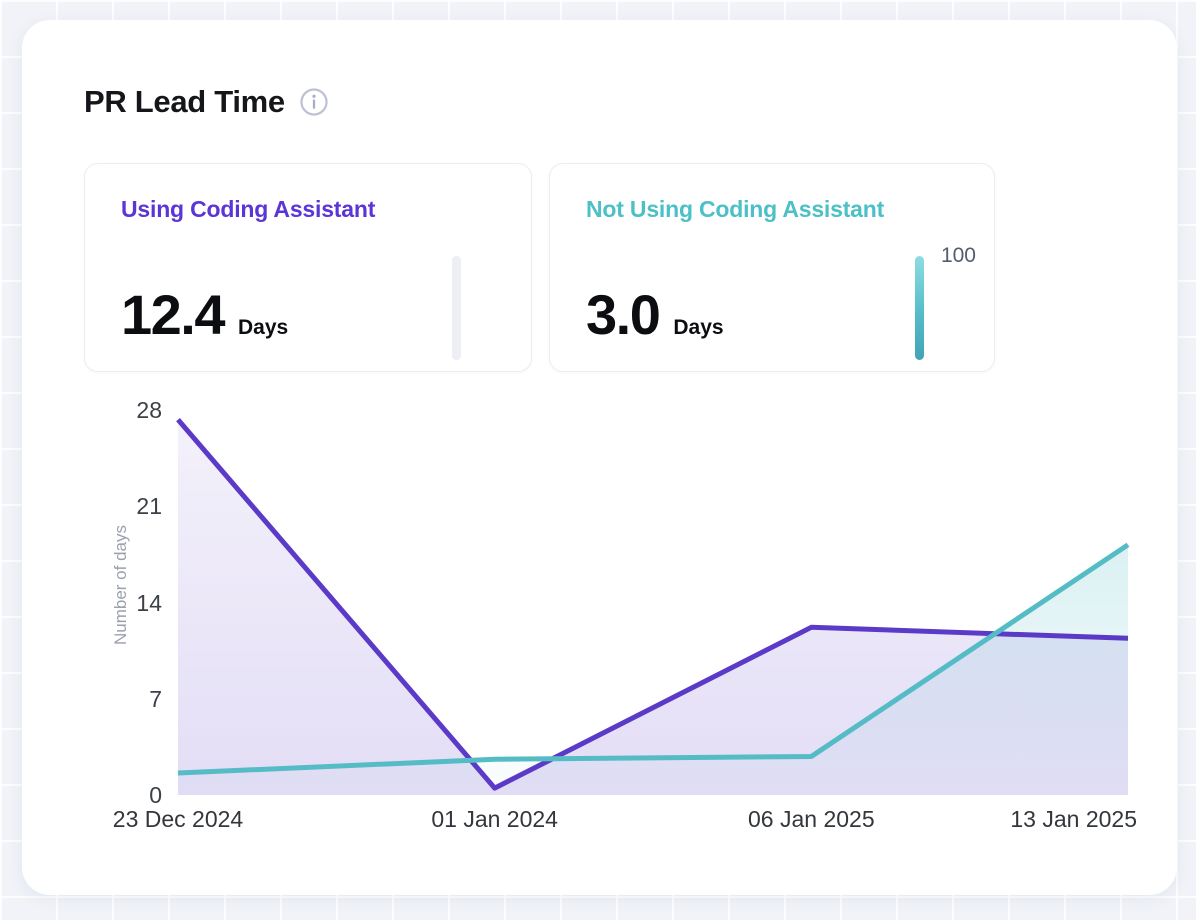  I want to click on stat-value: 12.4, so click(173, 314).